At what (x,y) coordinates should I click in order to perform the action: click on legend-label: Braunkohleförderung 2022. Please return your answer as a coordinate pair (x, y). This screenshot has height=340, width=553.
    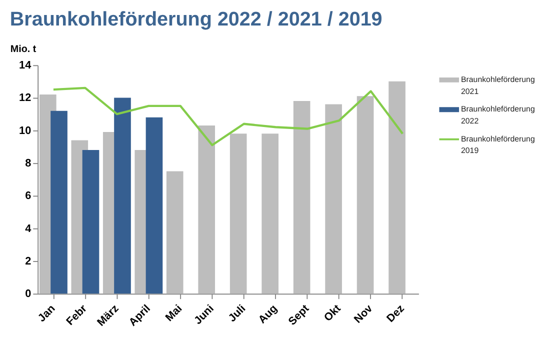
    Looking at the image, I should click on (498, 115).